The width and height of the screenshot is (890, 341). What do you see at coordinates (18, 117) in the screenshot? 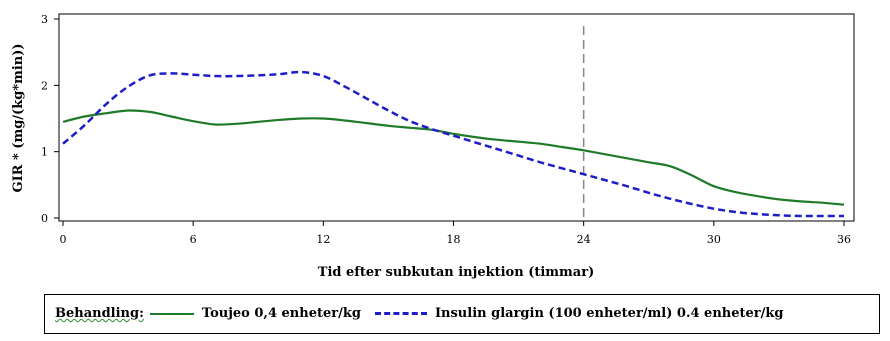
I see `y-axis-title: GIR * (mg/(kg*min))` at bounding box center [18, 117].